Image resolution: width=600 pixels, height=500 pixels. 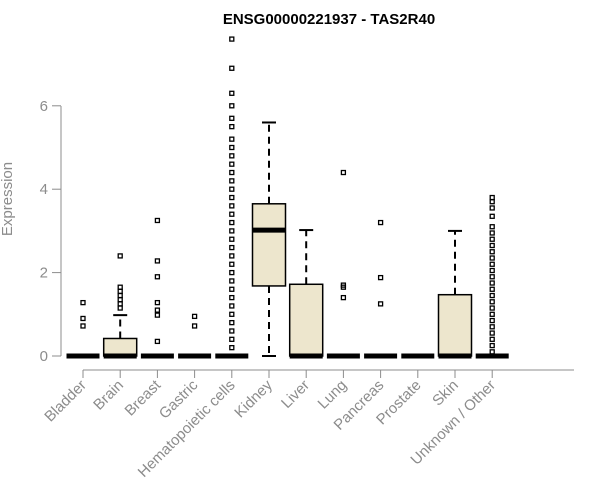 I want to click on category-label: Bladder, so click(x=65, y=401).